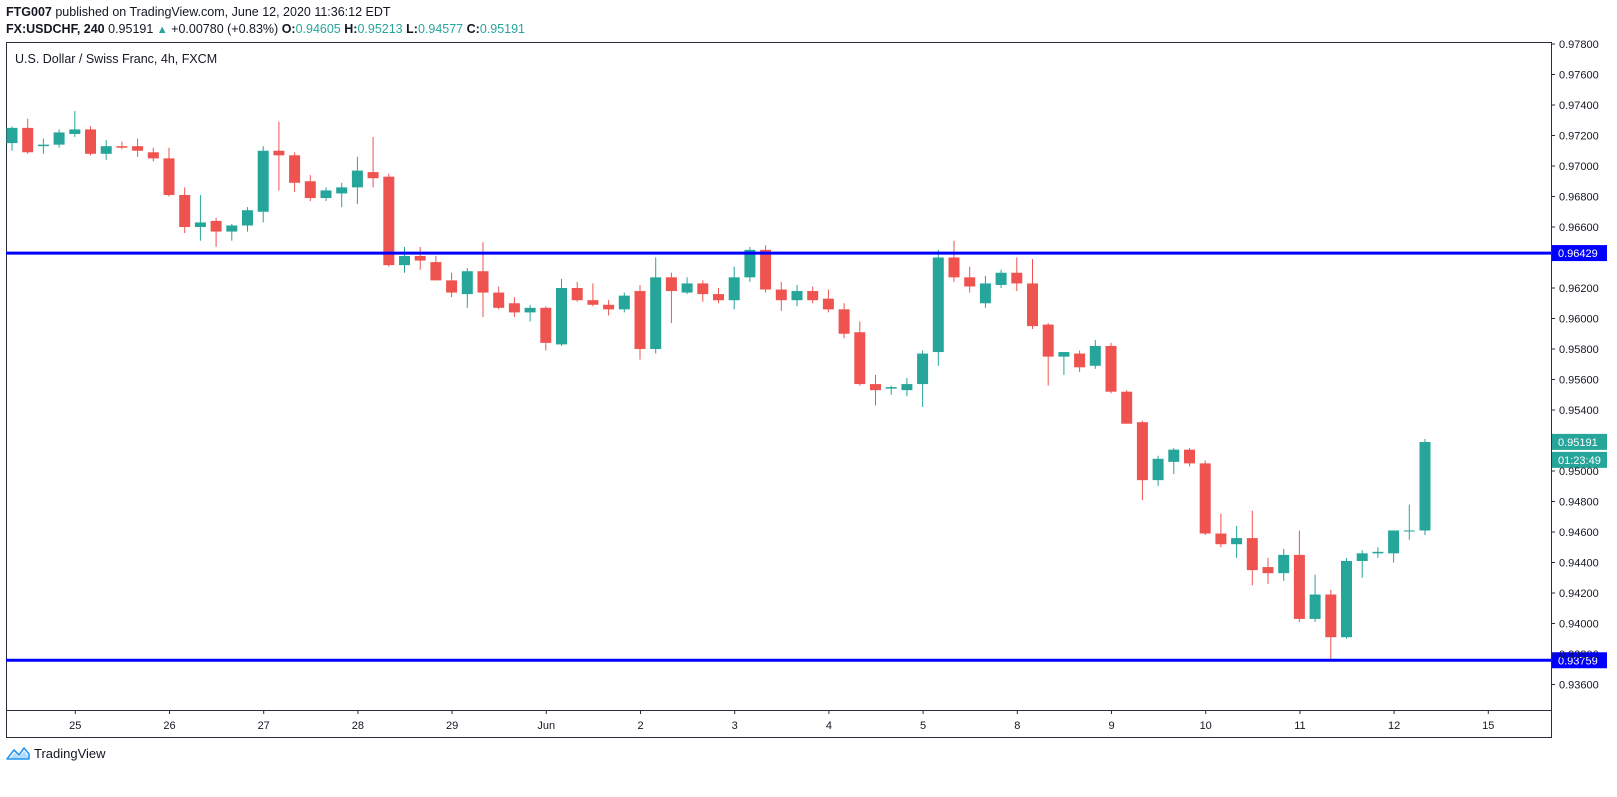 The image size is (1617, 797). I want to click on bar-countdown-label-text: 01:23:49, so click(1579, 461).